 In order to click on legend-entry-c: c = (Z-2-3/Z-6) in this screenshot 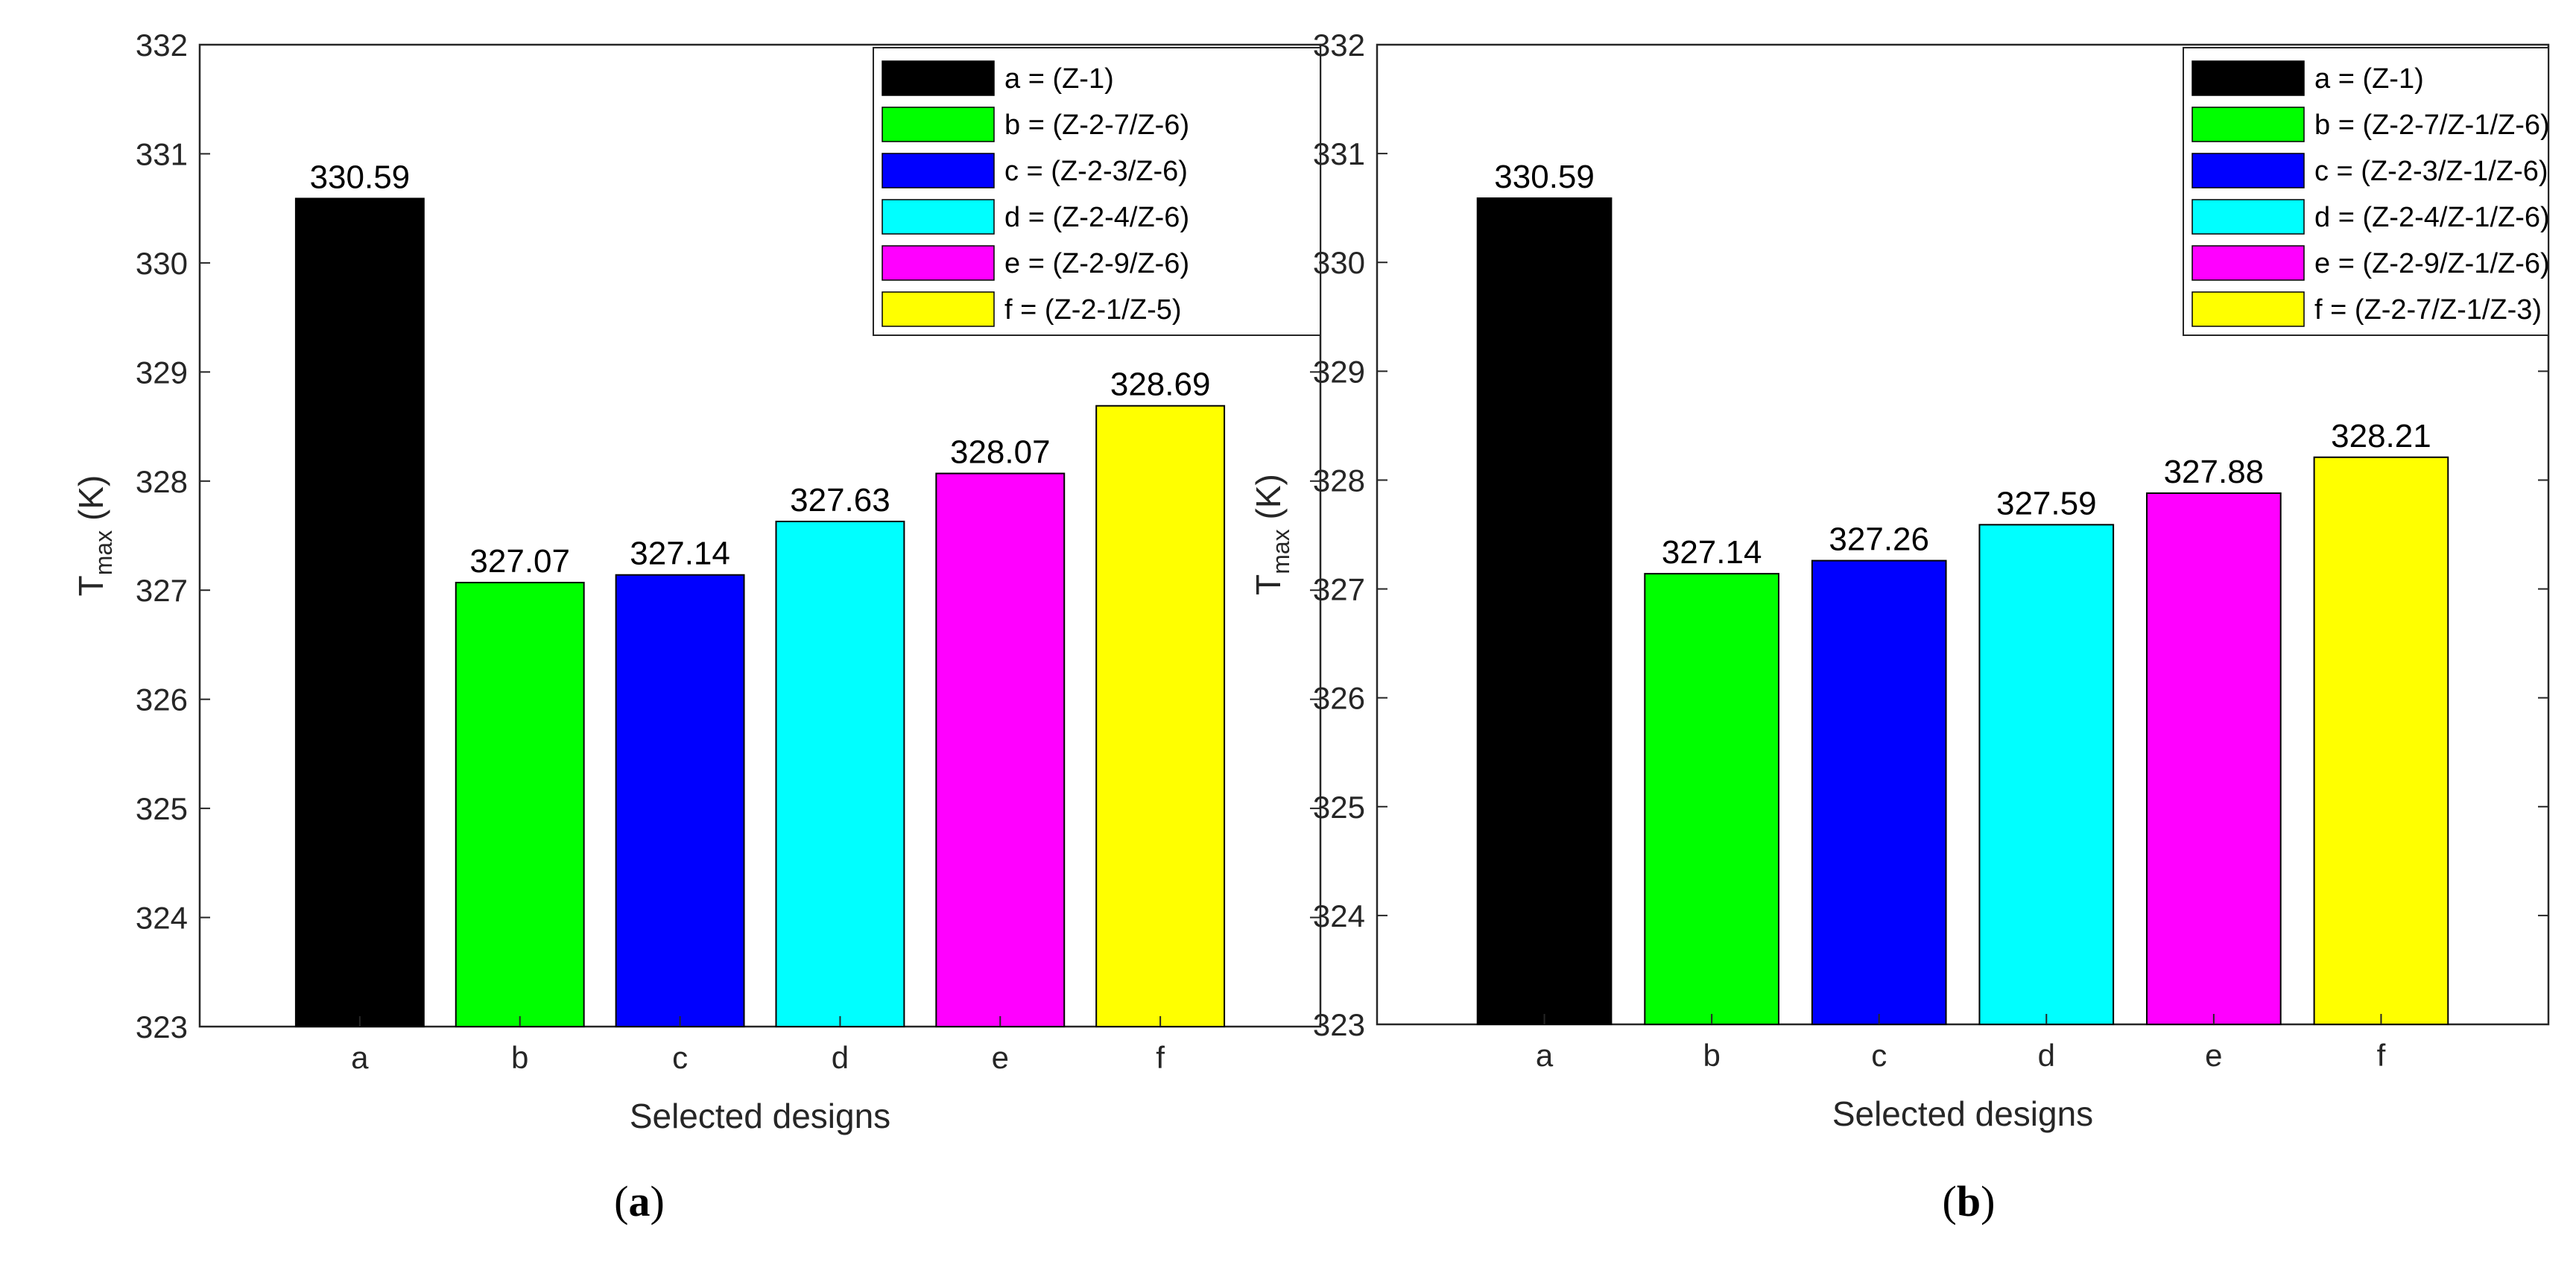, I will do `click(1096, 171)`.